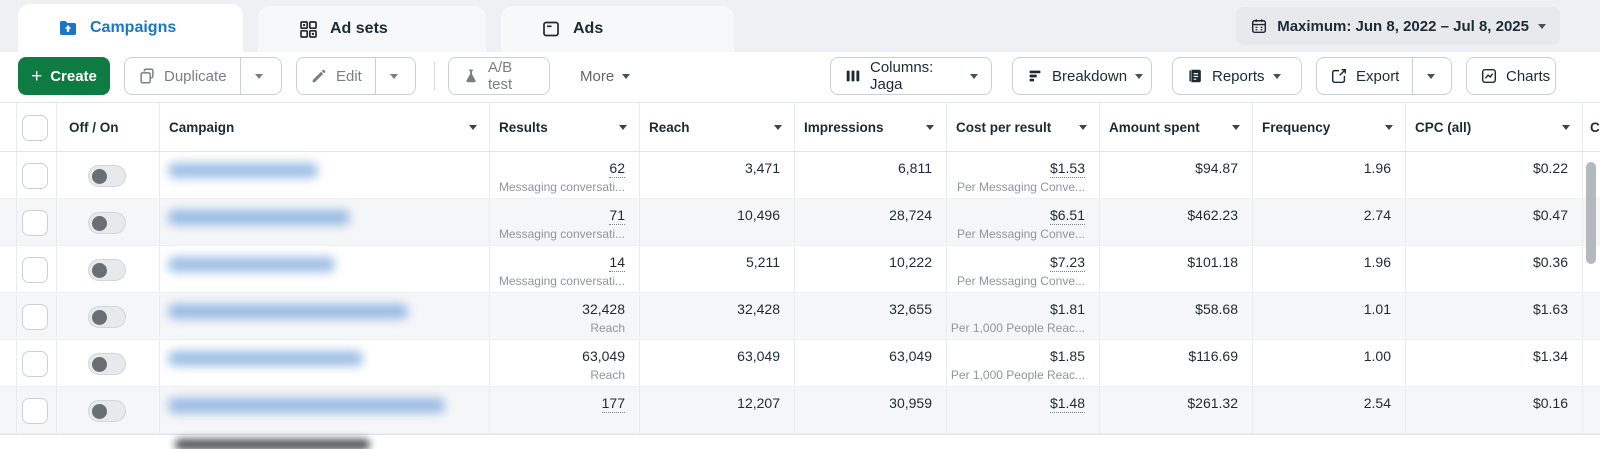 This screenshot has height=449, width=1600. I want to click on results-value: 62, so click(617, 169).